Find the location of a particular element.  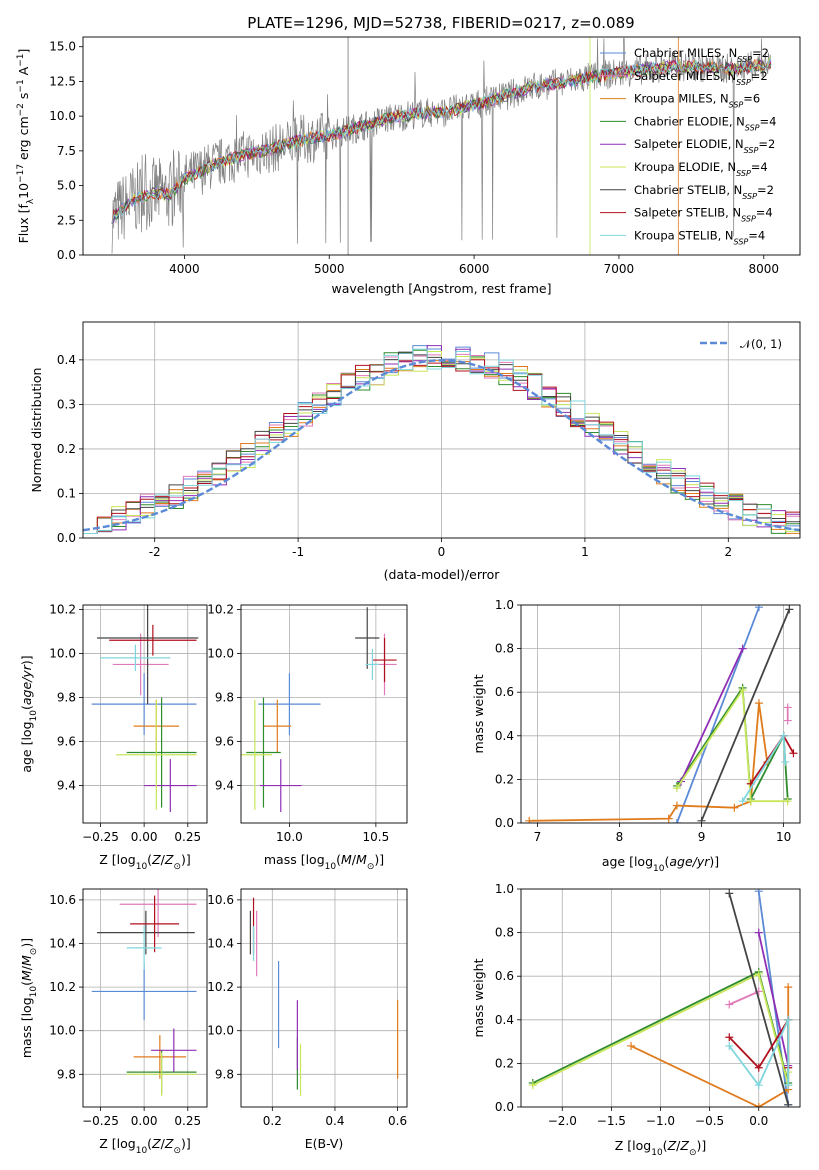

weight-line-kroupa-stelib is located at coordinates (759, 1053).